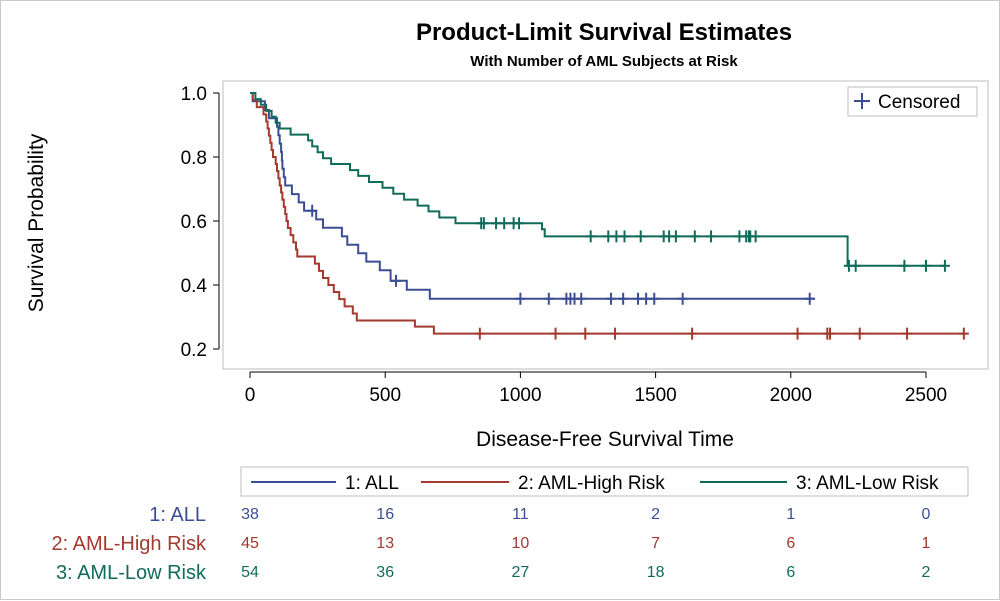  What do you see at coordinates (521, 543) in the screenshot?
I see `risk-value-high-risk: 10` at bounding box center [521, 543].